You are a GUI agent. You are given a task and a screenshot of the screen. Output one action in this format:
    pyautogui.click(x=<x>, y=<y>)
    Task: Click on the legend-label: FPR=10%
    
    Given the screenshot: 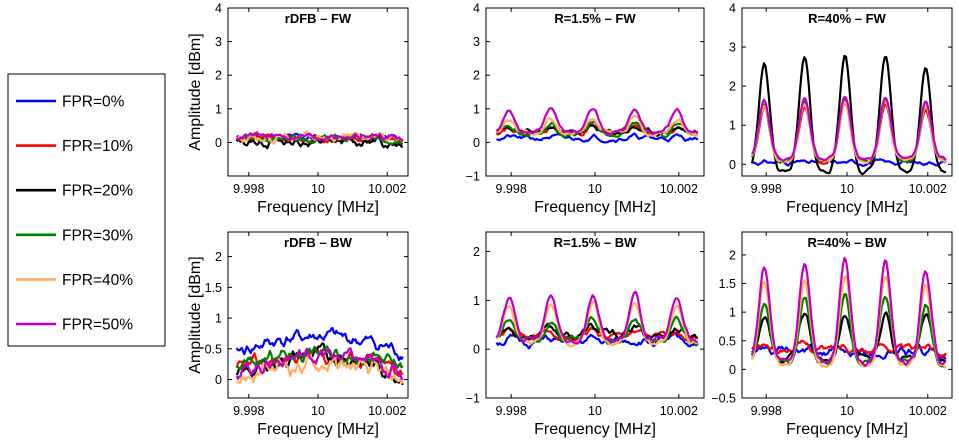 What is the action you would take?
    pyautogui.click(x=97, y=146)
    